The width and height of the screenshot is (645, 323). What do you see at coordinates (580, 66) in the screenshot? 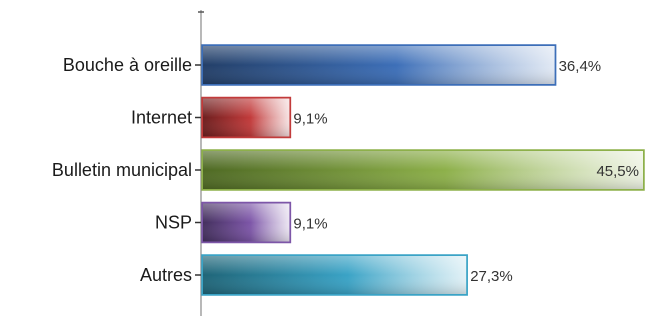
I see `value-label: 36,4%` at bounding box center [580, 66].